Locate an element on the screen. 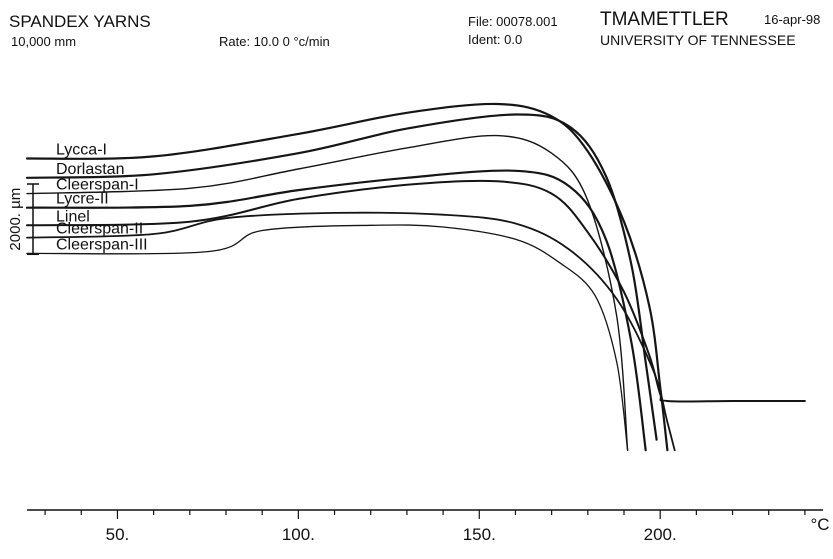 Image resolution: width=833 pixels, height=559 pixels. series-label: Lycca-I is located at coordinates (81, 149).